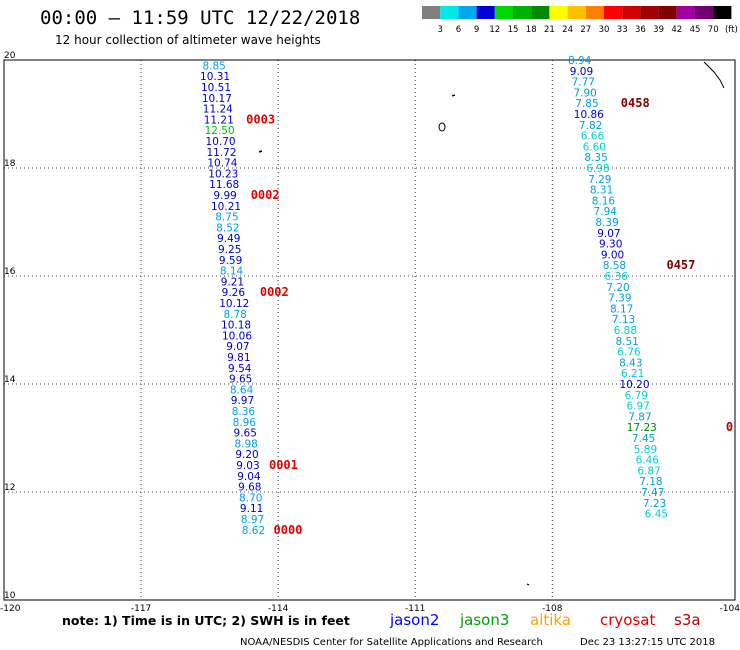 The image size is (740, 650). Describe the element at coordinates (637, 407) in the screenshot. I see `wave-height-value: 6.97` at that location.